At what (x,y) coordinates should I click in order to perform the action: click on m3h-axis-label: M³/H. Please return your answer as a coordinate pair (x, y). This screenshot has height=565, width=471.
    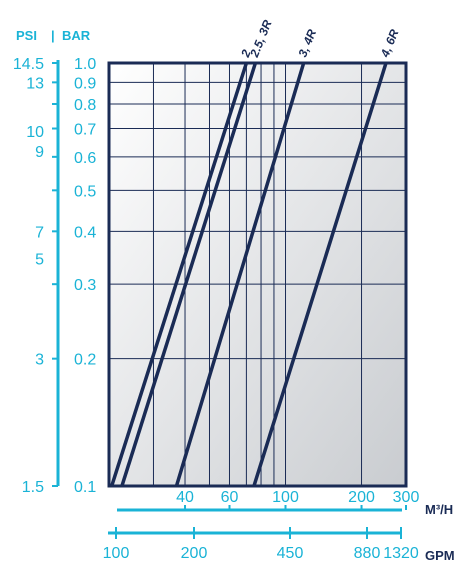
    Looking at the image, I should click on (439, 509).